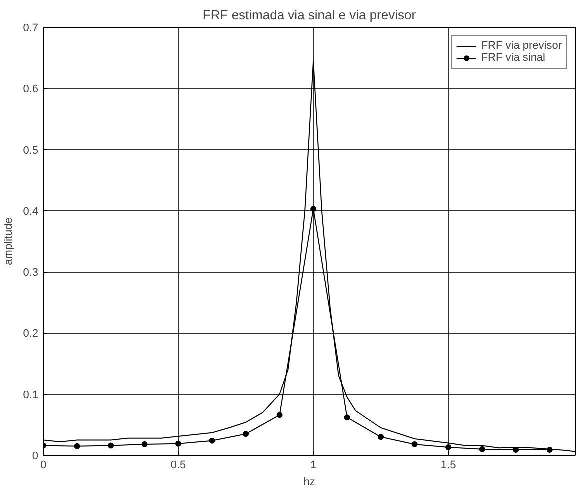 The image size is (579, 491). What do you see at coordinates (31, 334) in the screenshot?
I see `y-tick-label: 0.2` at bounding box center [31, 334].